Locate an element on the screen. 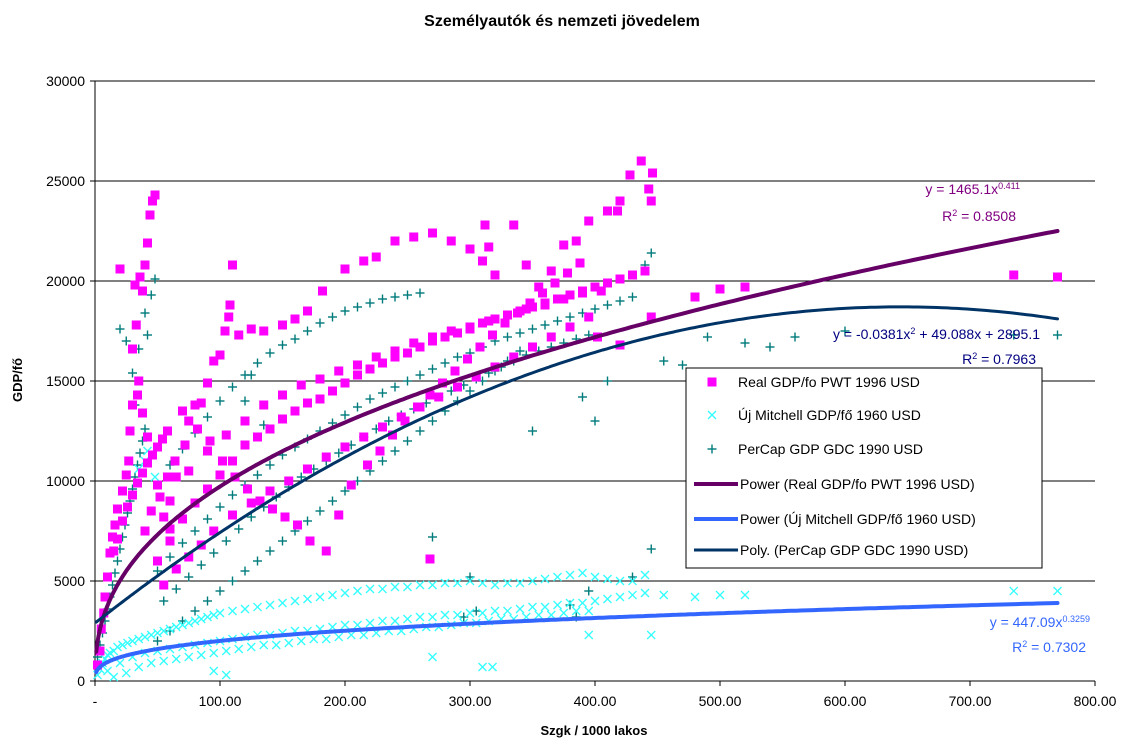 The height and width of the screenshot is (742, 1124). x-tick-label-7: 700.00 is located at coordinates (970, 701).